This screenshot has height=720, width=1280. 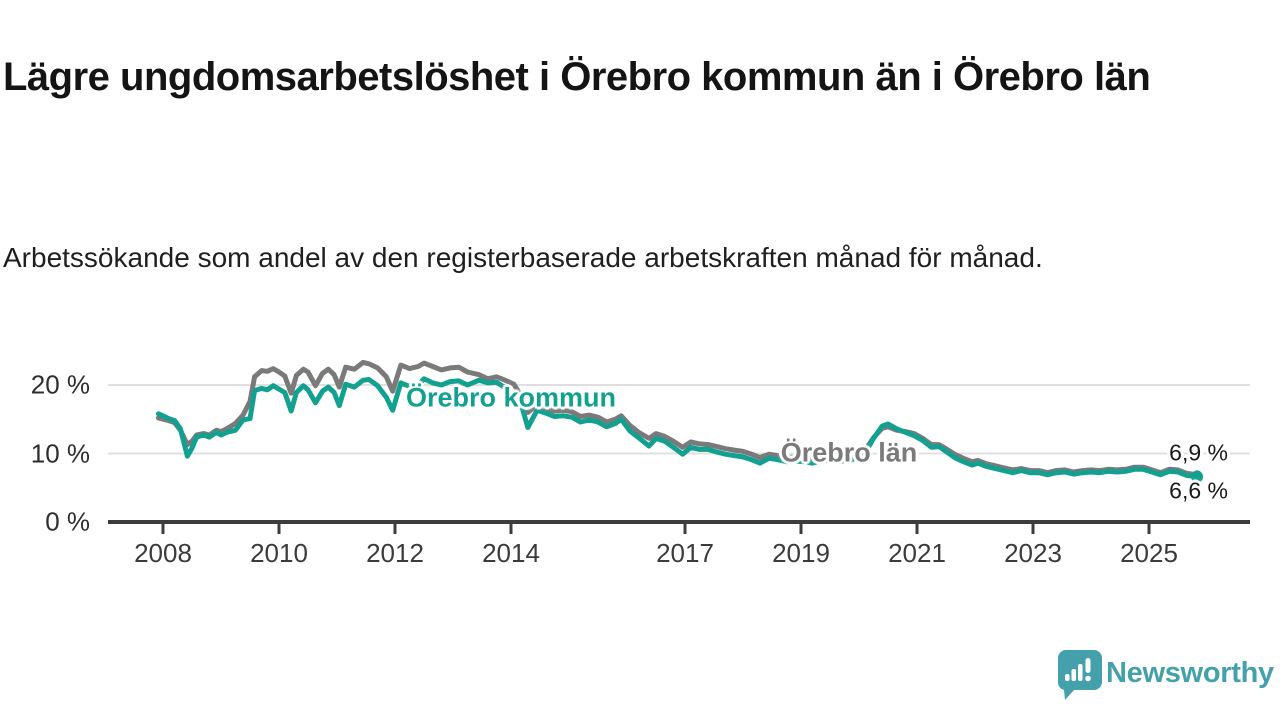 What do you see at coordinates (1198, 452) in the screenshot?
I see `end-value-label-lan: 6,9 %` at bounding box center [1198, 452].